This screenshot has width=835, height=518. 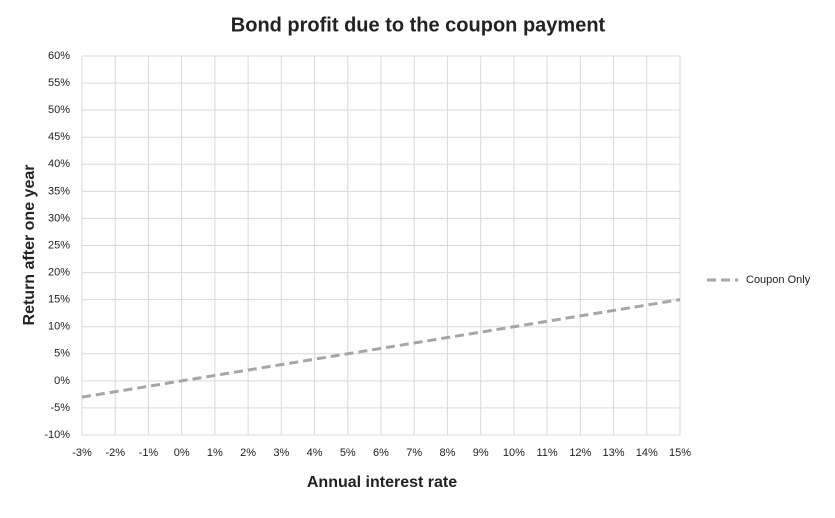 I want to click on x-tick-label: 12%, so click(x=580, y=453).